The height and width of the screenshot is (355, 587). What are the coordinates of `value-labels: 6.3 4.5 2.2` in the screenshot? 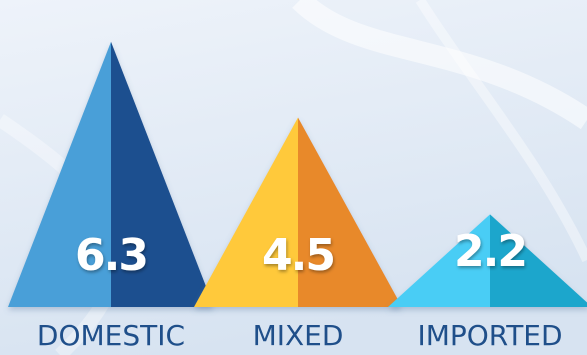 It's located at (301, 253).